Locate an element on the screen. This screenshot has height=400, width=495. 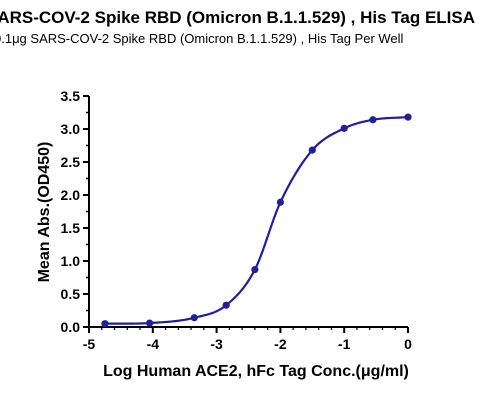
x-tick-label: -1 is located at coordinates (344, 344).